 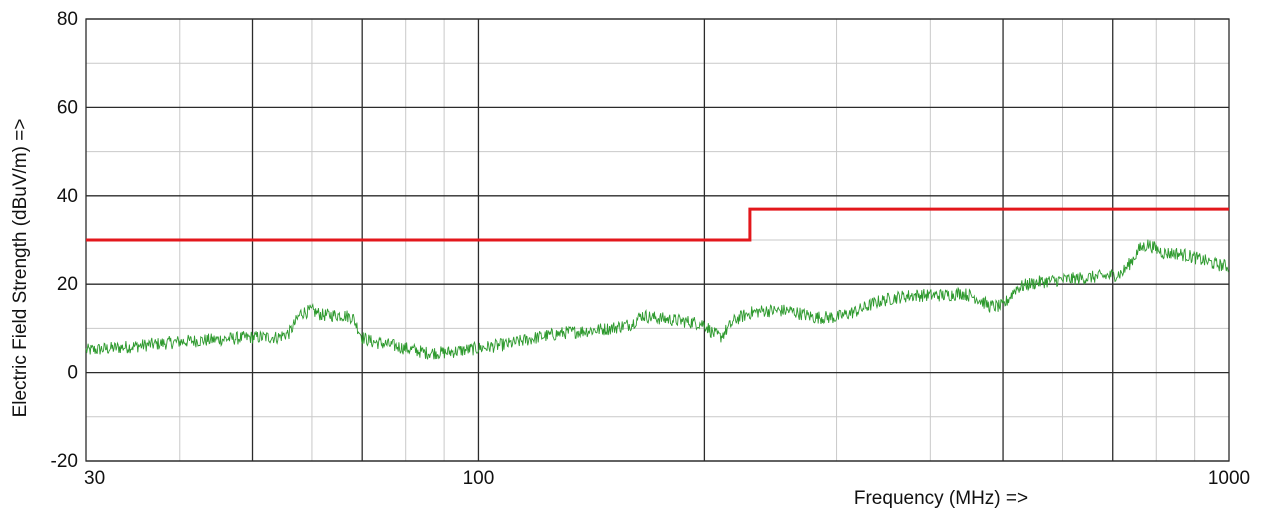 I want to click on x-tick-label: 1000, so click(x=1229, y=478).